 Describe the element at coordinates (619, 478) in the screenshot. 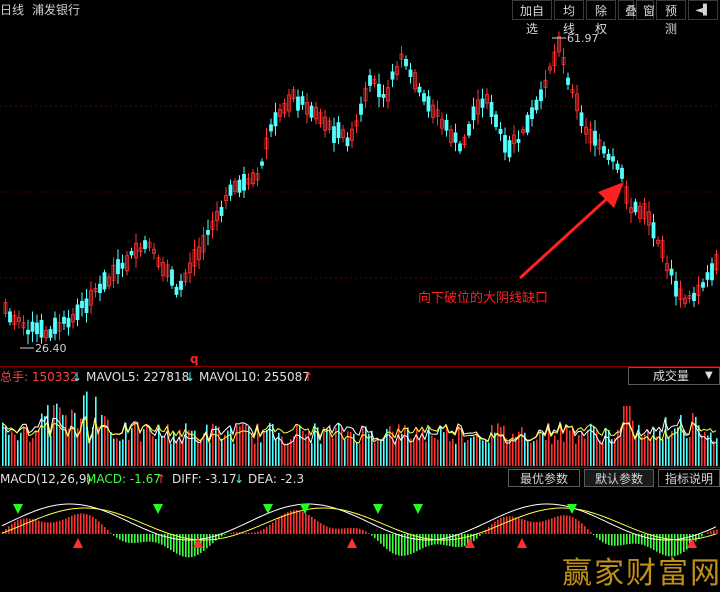

I see `default-params-button: 默认参数` at that location.